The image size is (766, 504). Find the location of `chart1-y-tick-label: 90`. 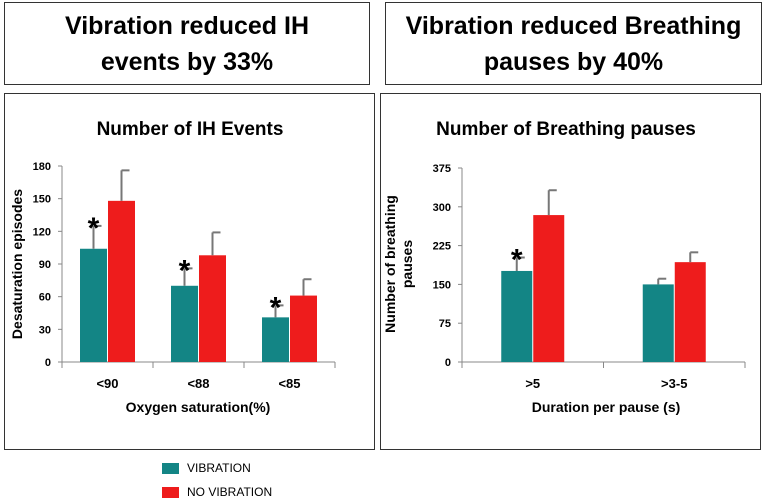

chart1-y-tick-label: 90 is located at coordinates (45, 265).